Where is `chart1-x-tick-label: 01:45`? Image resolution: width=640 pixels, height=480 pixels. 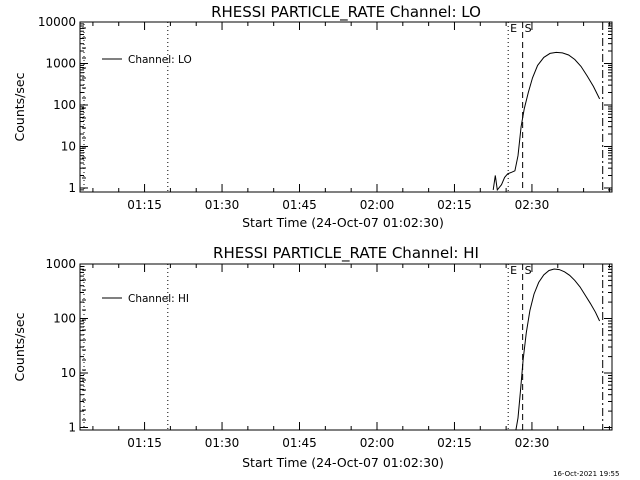
chart1-x-tick-label: 01:45 is located at coordinates (299, 205).